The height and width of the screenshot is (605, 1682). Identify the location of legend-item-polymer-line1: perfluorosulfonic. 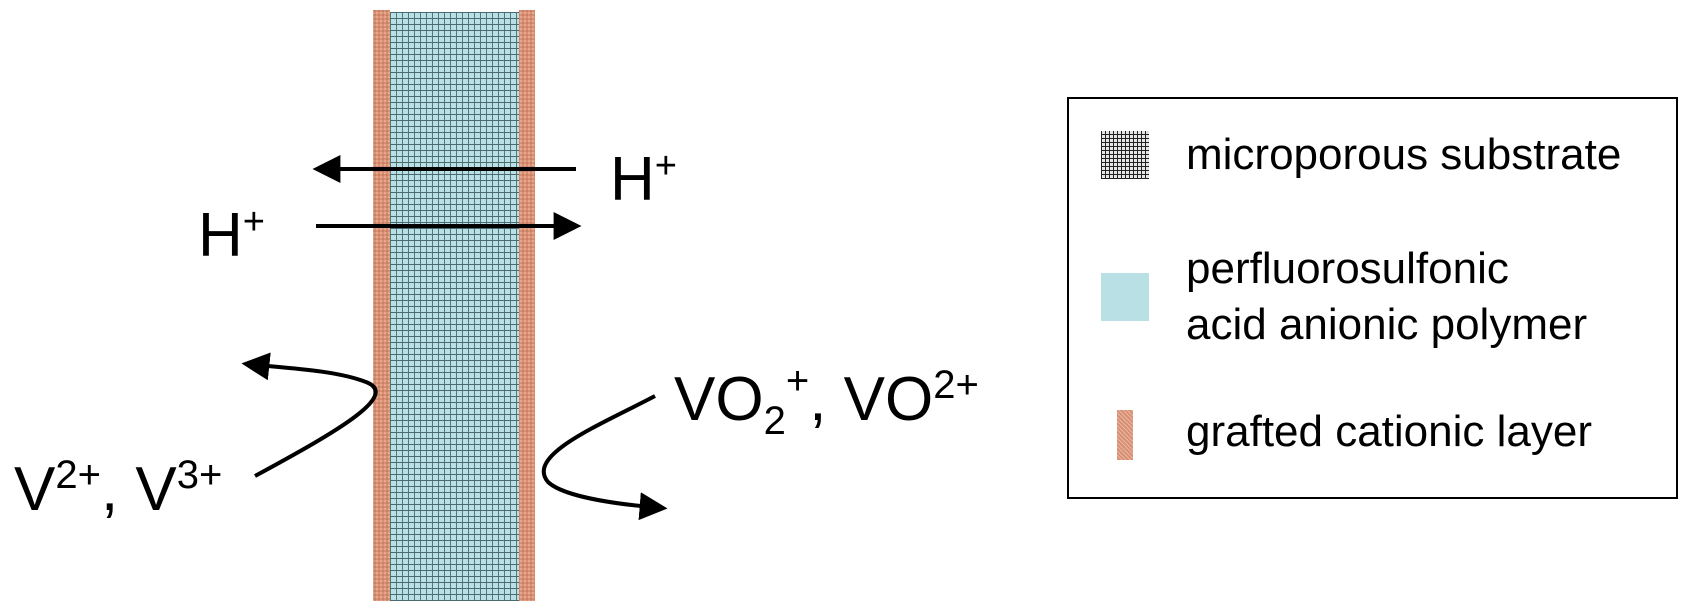
(1347, 268).